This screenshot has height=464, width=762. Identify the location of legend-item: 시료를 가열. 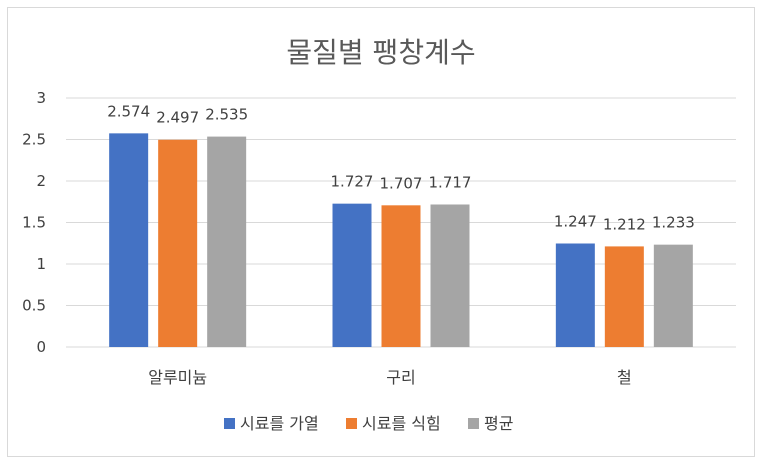
(271, 423).